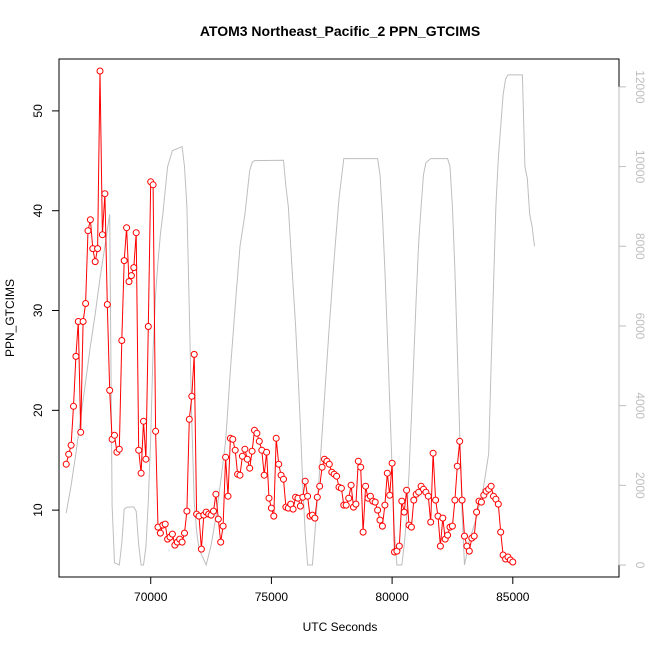 This screenshot has width=650, height=650. Describe the element at coordinates (340, 627) in the screenshot. I see `x-axis-label: UTC Seconds` at that location.